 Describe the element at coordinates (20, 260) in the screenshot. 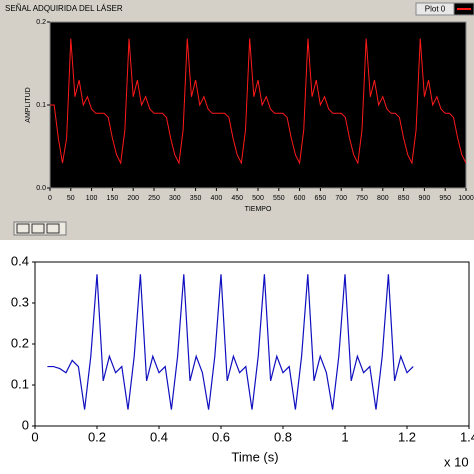

I see `y-tick-label: 0.4` at that location.